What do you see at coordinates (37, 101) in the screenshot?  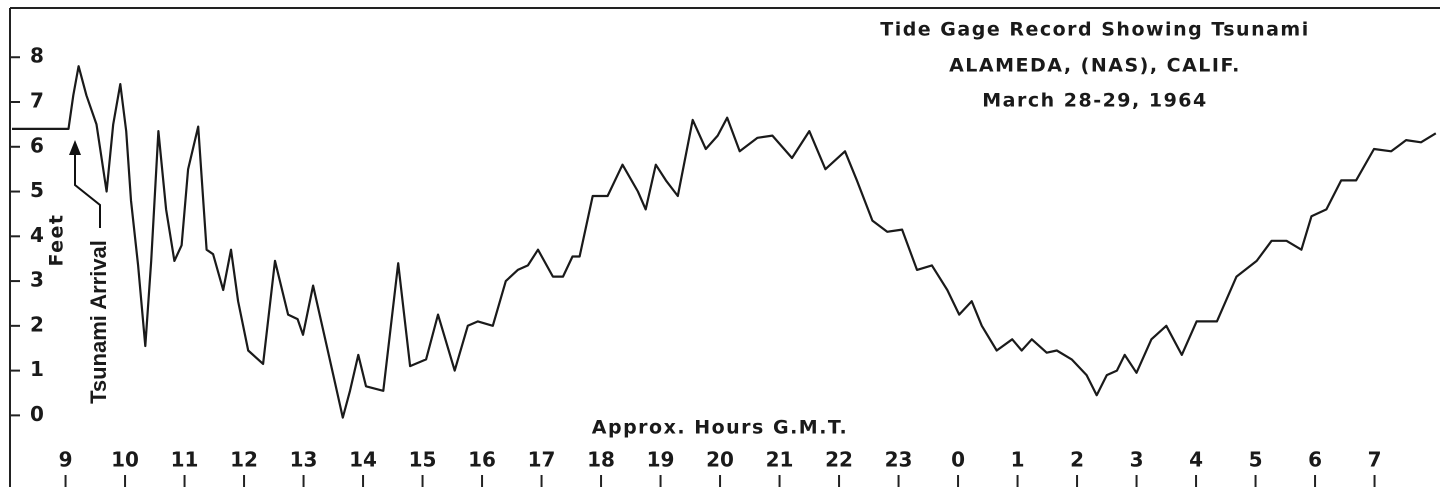 I see `y-tick-label: 7` at bounding box center [37, 101].